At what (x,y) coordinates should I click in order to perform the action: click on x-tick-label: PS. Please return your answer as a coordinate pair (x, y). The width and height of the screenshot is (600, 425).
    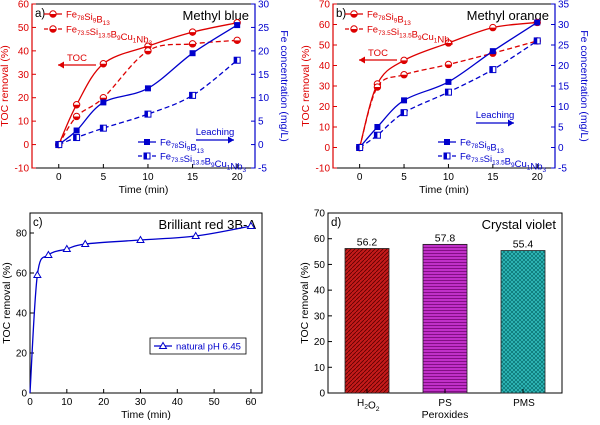
    Looking at the image, I should click on (445, 403).